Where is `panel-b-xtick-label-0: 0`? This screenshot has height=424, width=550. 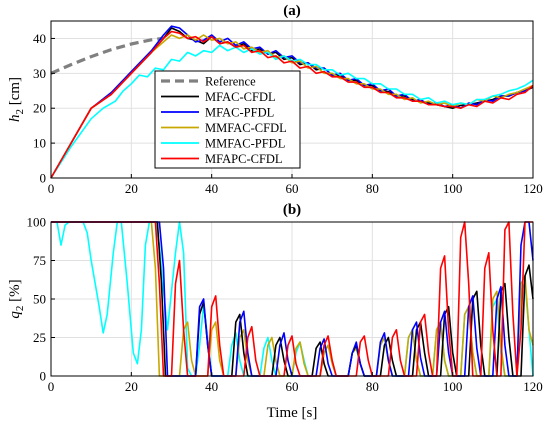
panel-b-xtick-label-0: 0 is located at coordinates (51, 386).